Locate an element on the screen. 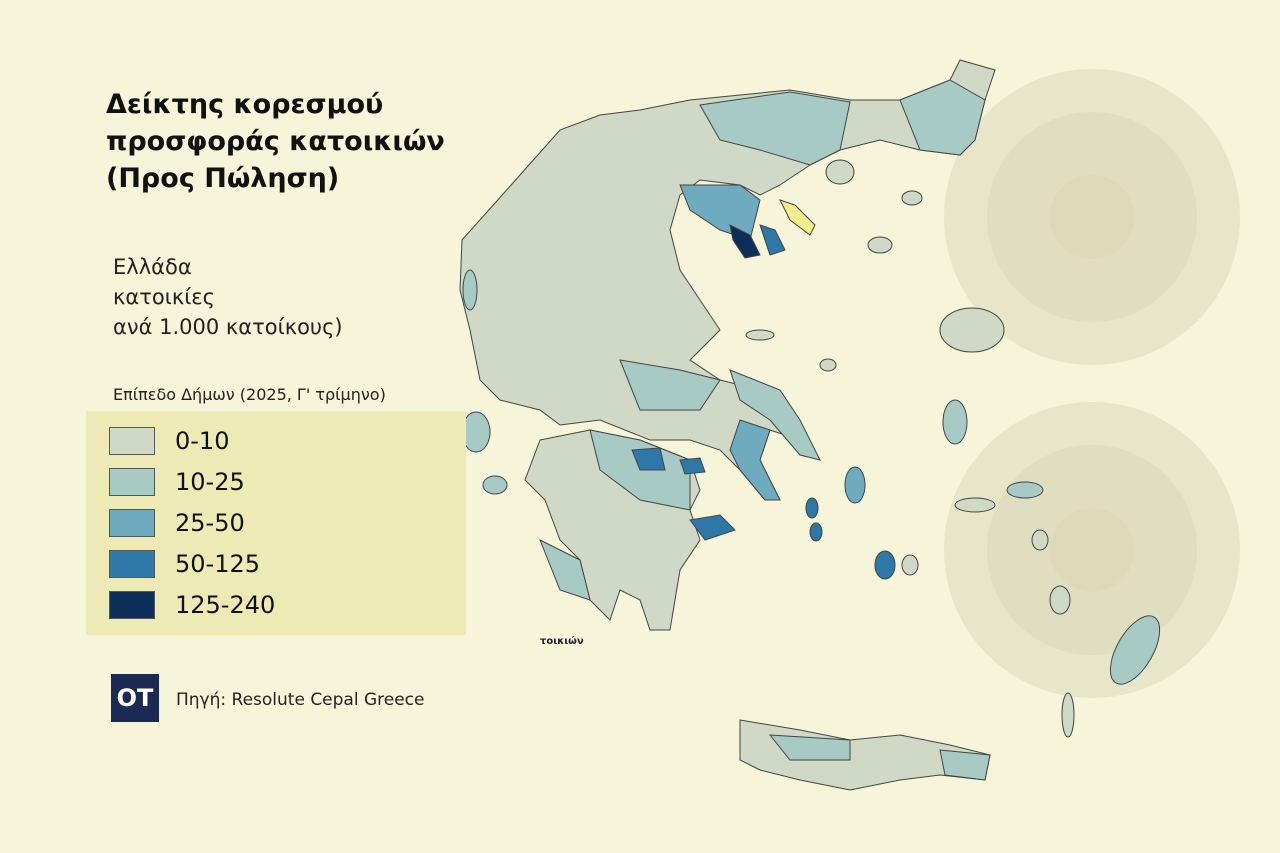 The height and width of the screenshot is (853, 1280). island-naxos is located at coordinates (885, 565).